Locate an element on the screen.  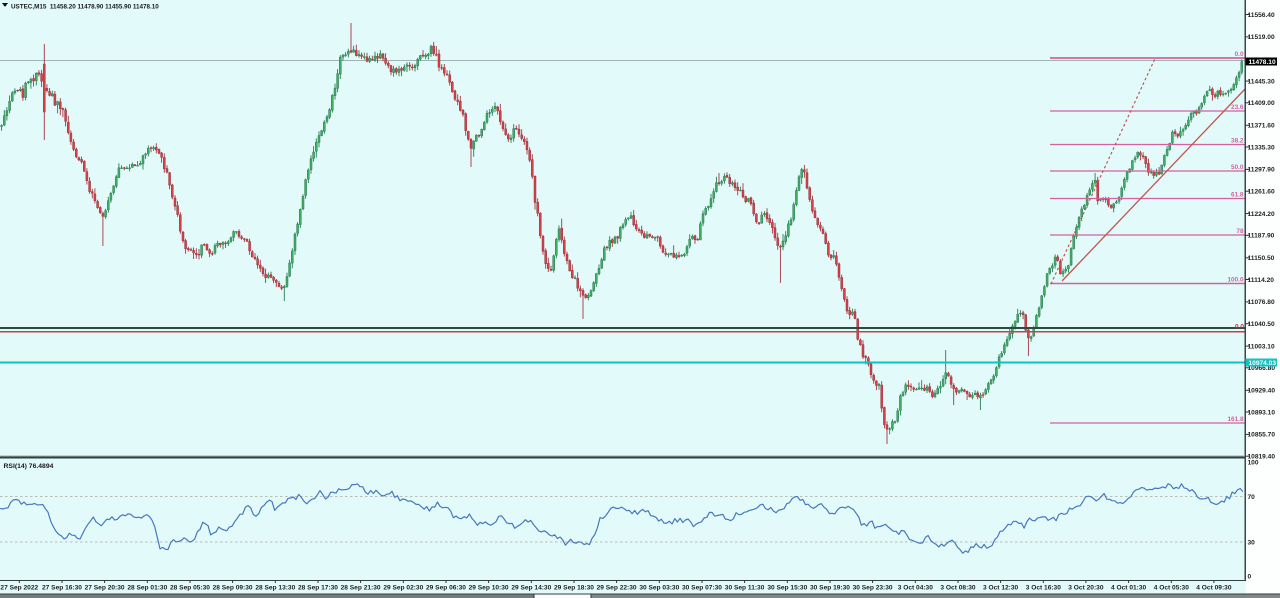
svg-text: 10966.80 is located at coordinates (1262, 368).